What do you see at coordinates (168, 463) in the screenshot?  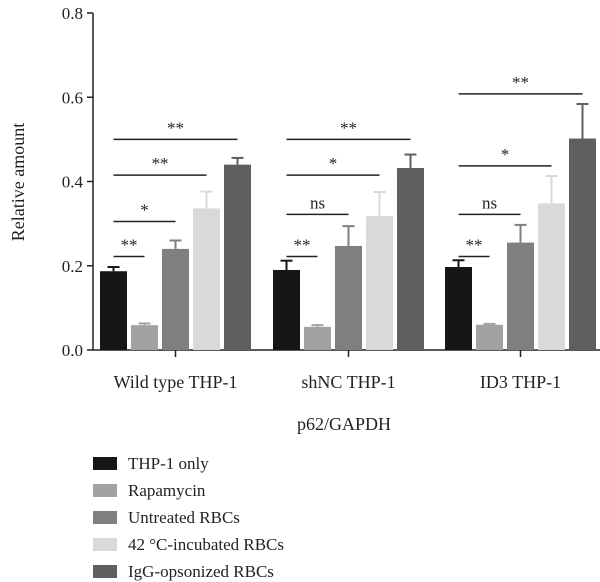 I see `legend-label: THP-1 only` at bounding box center [168, 463].